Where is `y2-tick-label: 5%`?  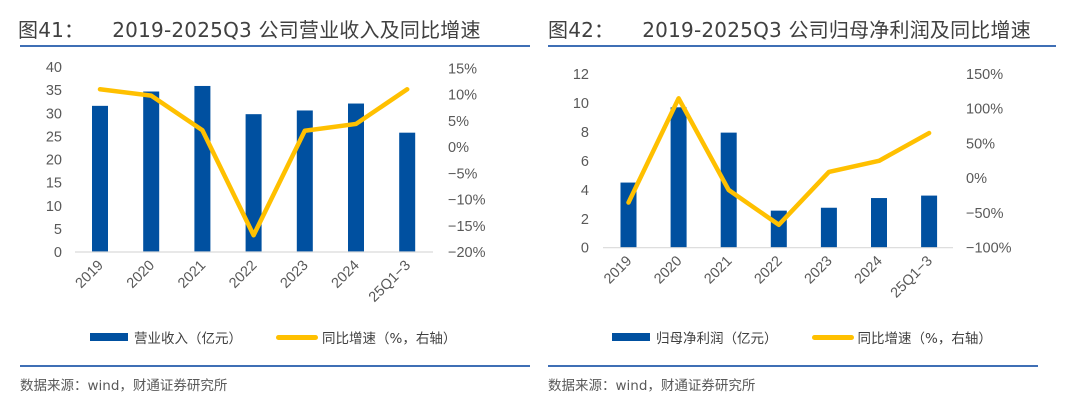 y2-tick-label: 5% is located at coordinates (458, 122).